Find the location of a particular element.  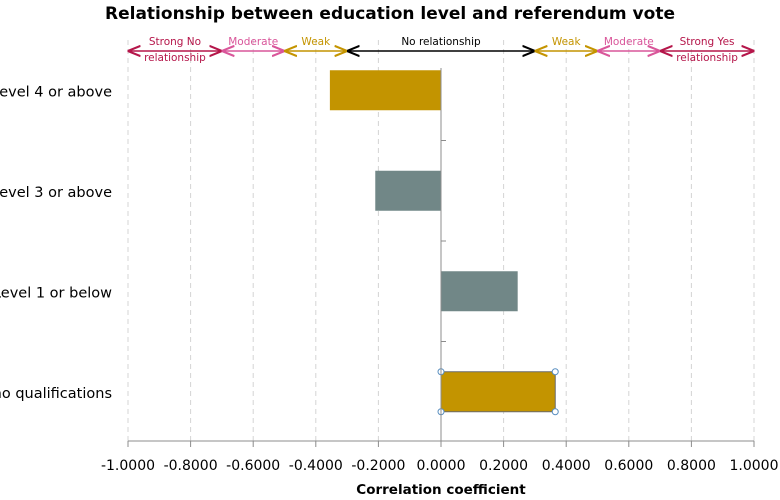

annotation-label2-0: relationship is located at coordinates (175, 58).